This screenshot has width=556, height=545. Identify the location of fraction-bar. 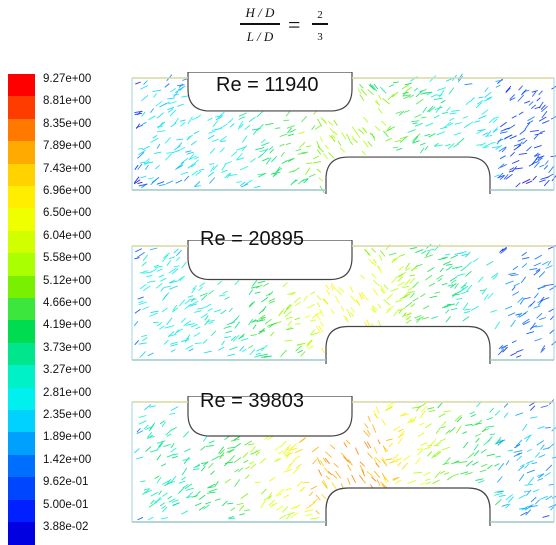
(260, 24).